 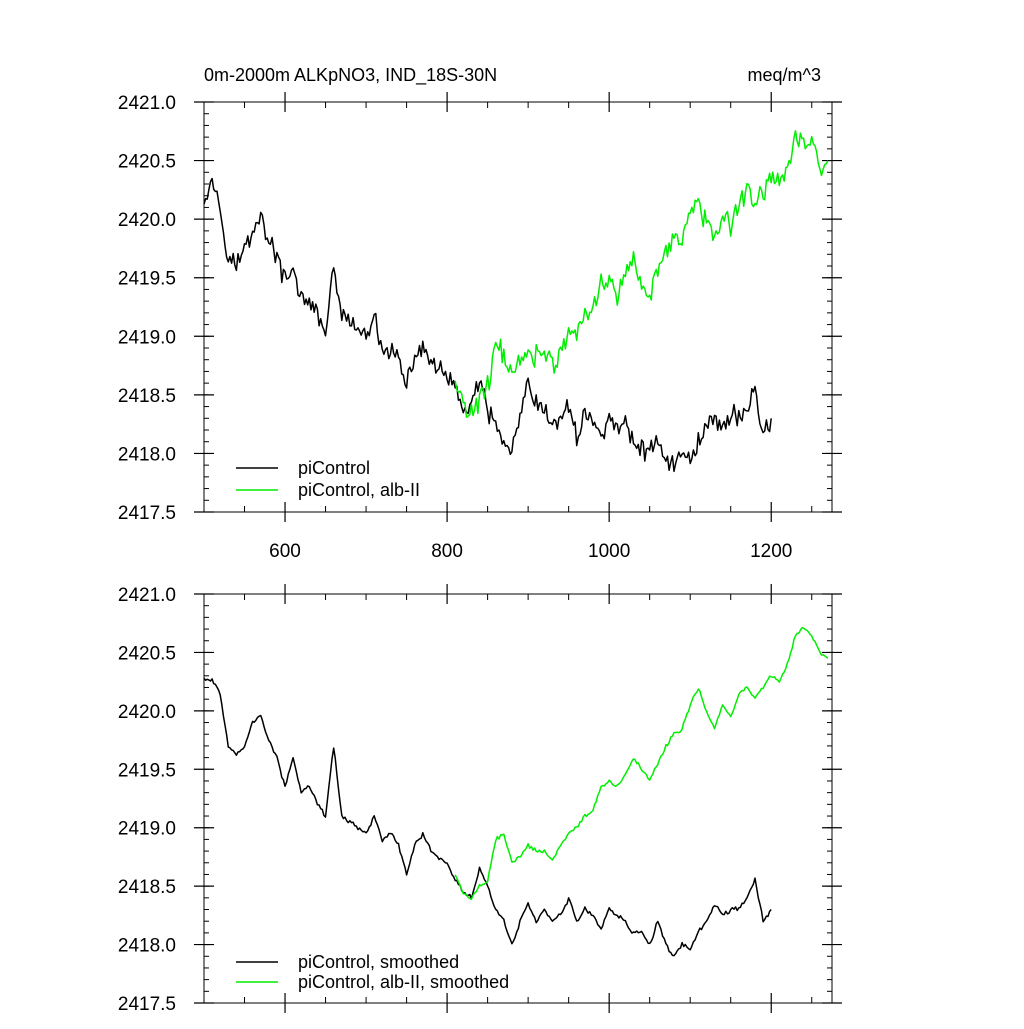 I want to click on legend-label: piControl, alb-II, smoothed, so click(x=403, y=982).